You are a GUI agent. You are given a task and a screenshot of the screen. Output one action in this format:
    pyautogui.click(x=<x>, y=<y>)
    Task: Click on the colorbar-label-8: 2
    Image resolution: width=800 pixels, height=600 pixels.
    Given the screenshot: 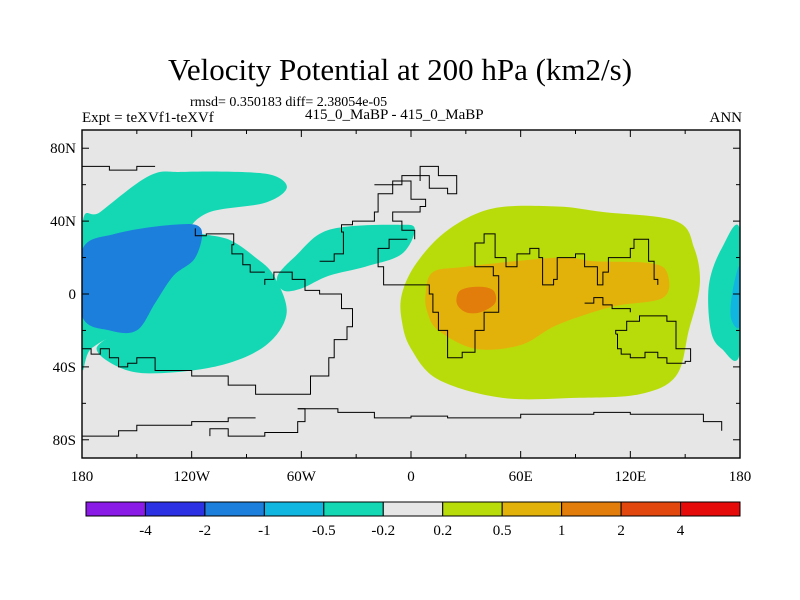 What is the action you would take?
    pyautogui.click(x=621, y=531)
    